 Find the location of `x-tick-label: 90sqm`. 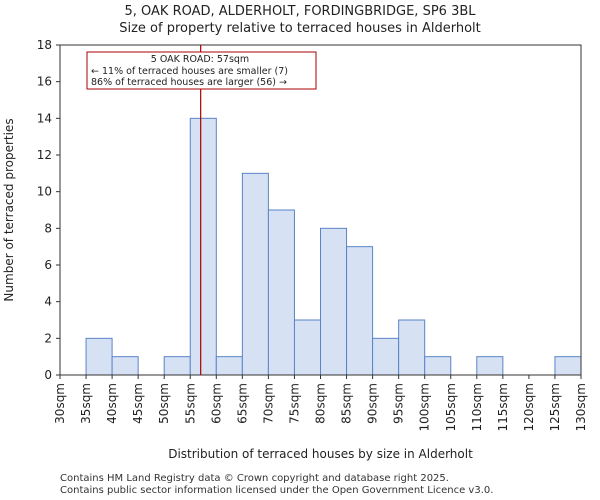

x-tick-label: 90sqm is located at coordinates (373, 403).